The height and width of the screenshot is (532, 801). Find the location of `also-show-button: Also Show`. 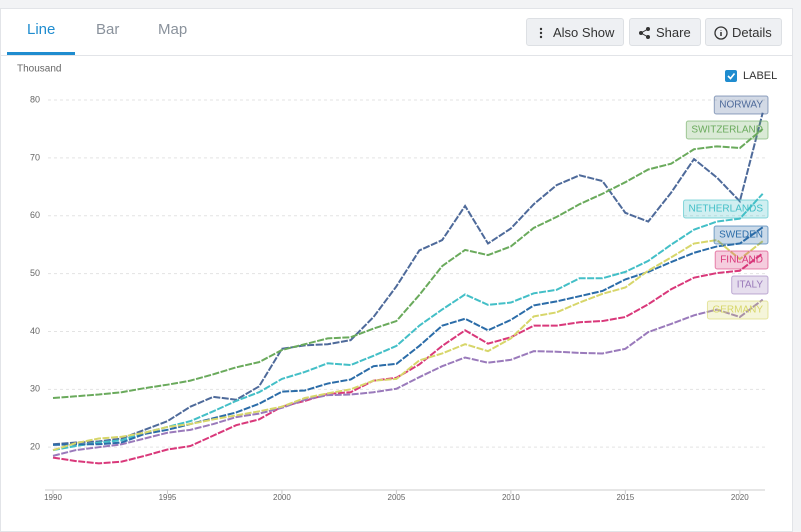

also-show-button: Also Show is located at coordinates (575, 32).